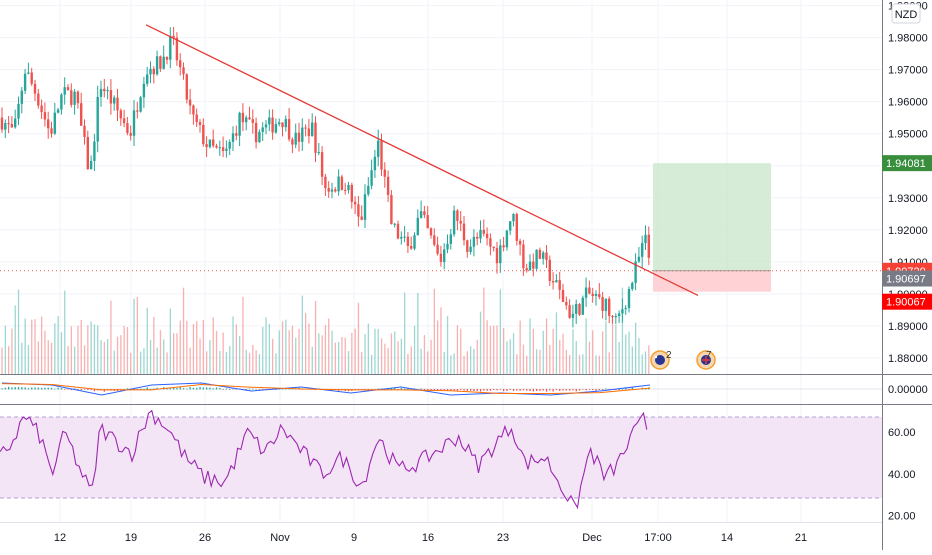  What do you see at coordinates (906, 13) in the screenshot?
I see `currency-badge: NZD` at bounding box center [906, 13].